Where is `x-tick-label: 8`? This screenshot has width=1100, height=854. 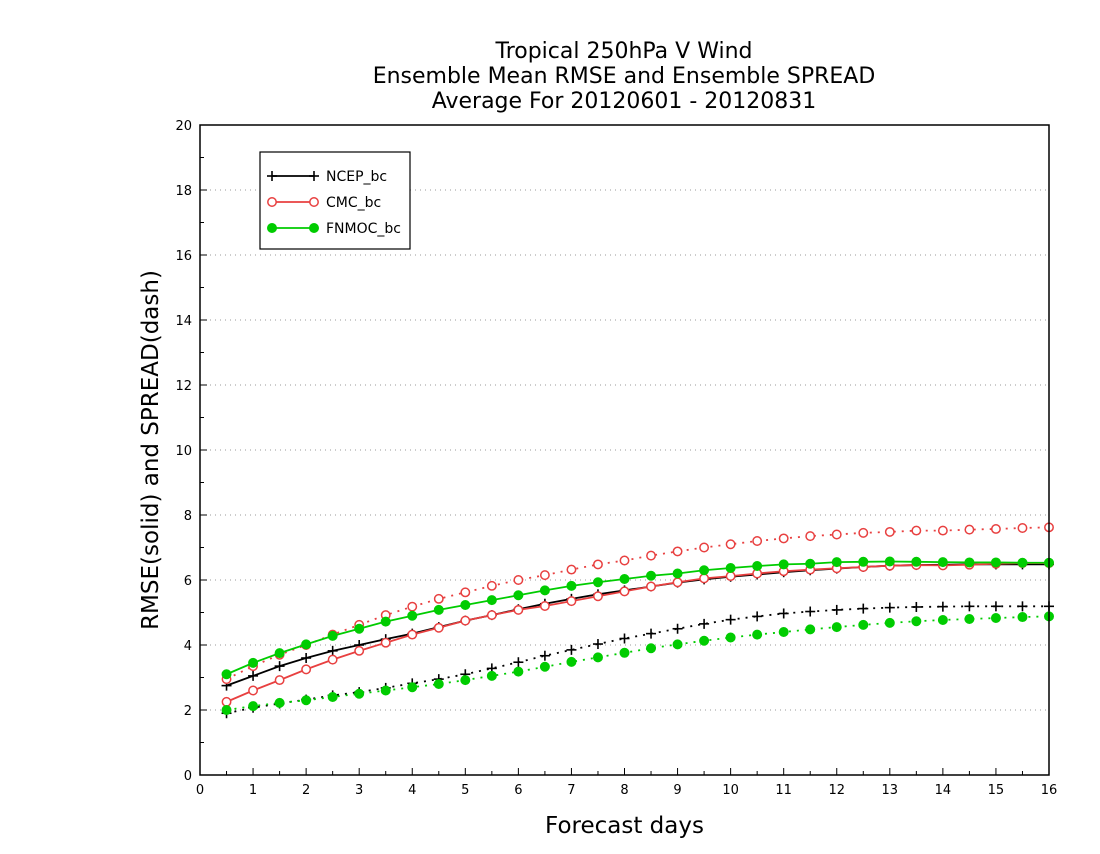
x-tick-label: 8 is located at coordinates (624, 790).